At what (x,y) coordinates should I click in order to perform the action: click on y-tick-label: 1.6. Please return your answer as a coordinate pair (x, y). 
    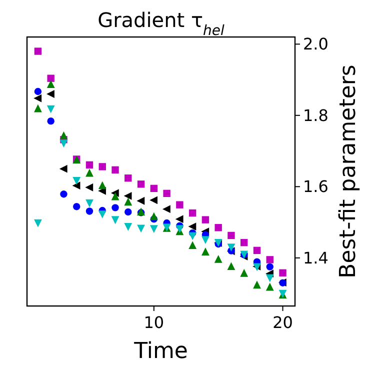
    Looking at the image, I should click on (315, 186).